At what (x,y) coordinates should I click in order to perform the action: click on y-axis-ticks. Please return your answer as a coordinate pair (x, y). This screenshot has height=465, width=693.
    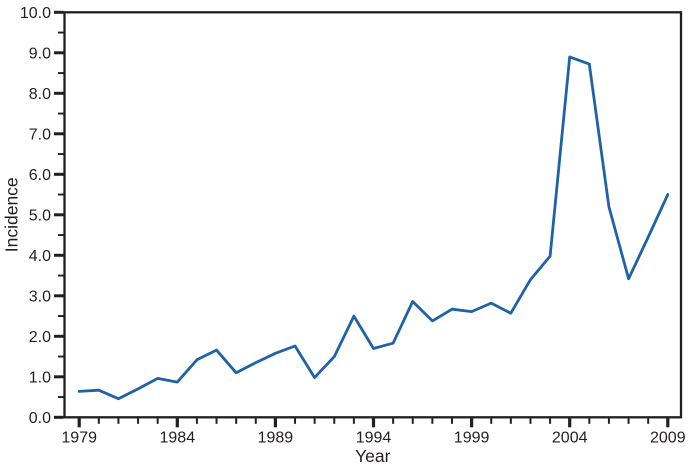
    Looking at the image, I should click on (59, 214).